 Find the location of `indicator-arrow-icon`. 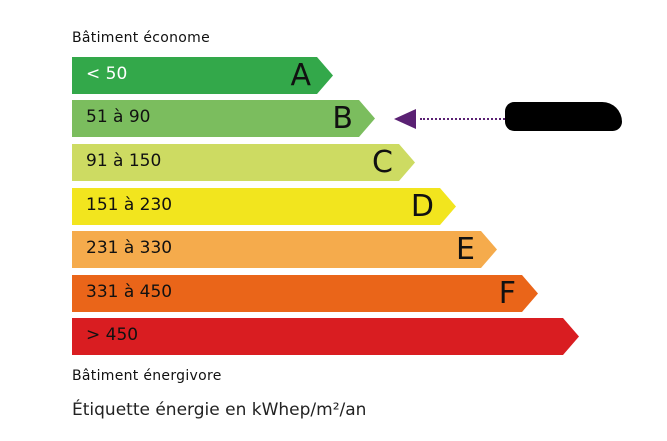

indicator-arrow-icon is located at coordinates (405, 119).